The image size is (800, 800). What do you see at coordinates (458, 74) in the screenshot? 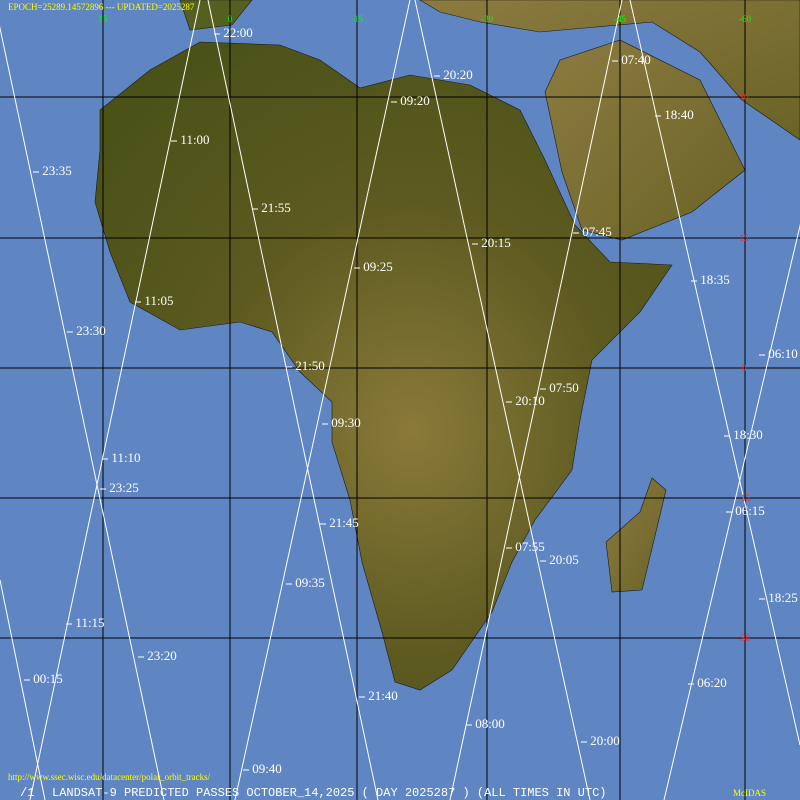
I see `pass-time: 20:20` at bounding box center [458, 74].